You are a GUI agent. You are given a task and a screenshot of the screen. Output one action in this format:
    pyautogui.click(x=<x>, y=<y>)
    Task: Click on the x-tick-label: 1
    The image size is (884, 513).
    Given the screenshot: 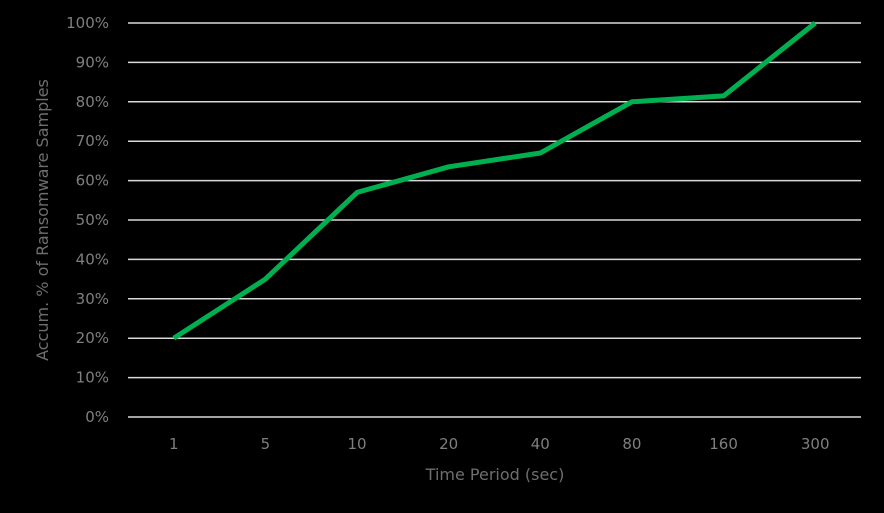 What is the action you would take?
    pyautogui.click(x=174, y=444)
    